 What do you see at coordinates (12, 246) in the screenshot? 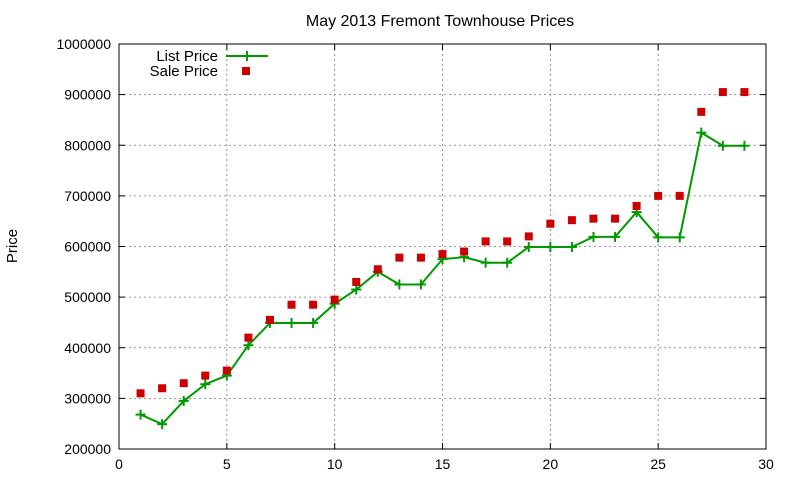
I see `y-axis-label: Price` at bounding box center [12, 246].